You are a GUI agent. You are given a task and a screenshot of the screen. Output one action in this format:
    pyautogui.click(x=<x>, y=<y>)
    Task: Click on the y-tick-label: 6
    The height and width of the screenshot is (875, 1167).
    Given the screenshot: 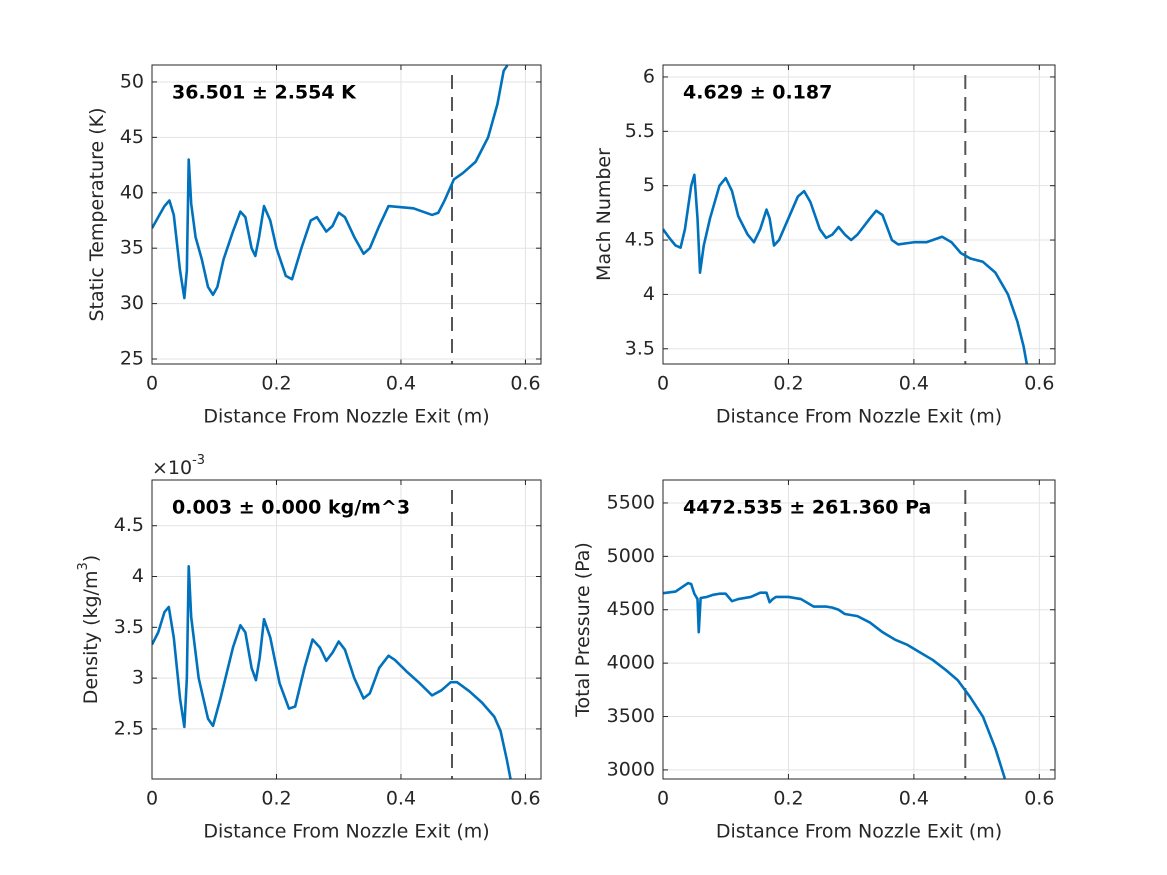 What is the action you would take?
    pyautogui.click(x=649, y=76)
    